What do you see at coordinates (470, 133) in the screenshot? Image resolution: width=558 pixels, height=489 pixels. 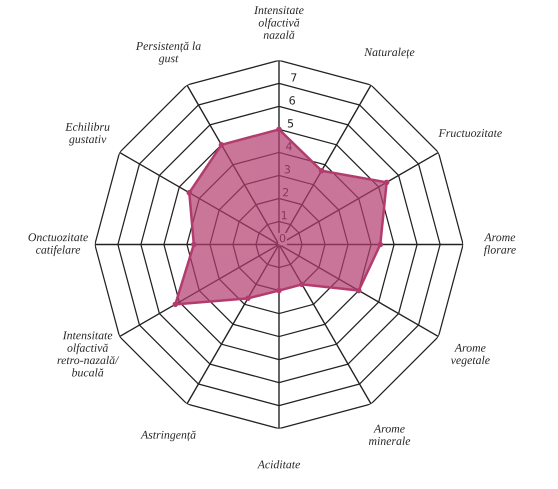 I see `spoke-label: Fructuozitate` at bounding box center [470, 133].